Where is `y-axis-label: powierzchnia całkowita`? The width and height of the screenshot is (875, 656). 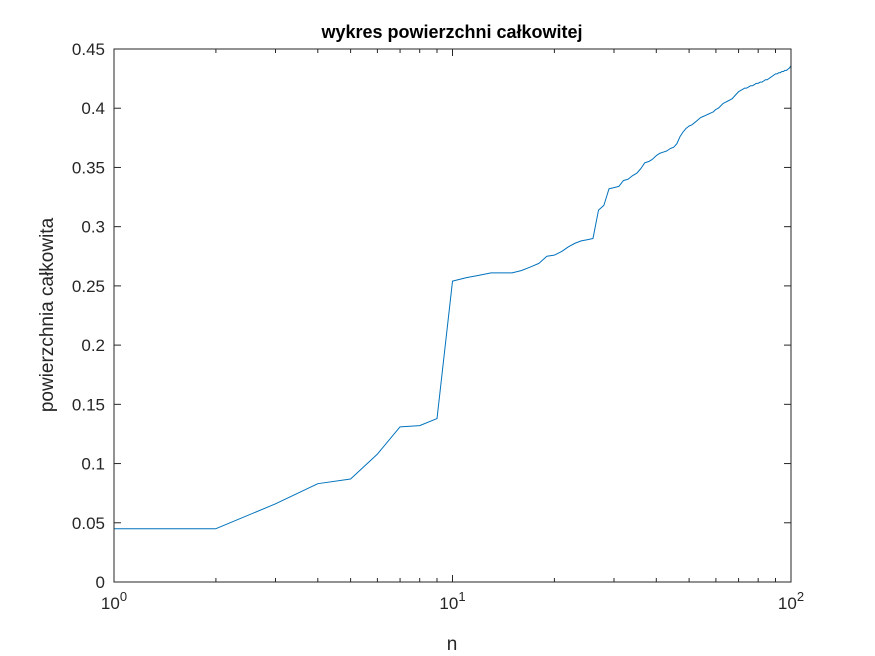
y-axis-label: powierzchnia całkowita is located at coordinates (47, 314).